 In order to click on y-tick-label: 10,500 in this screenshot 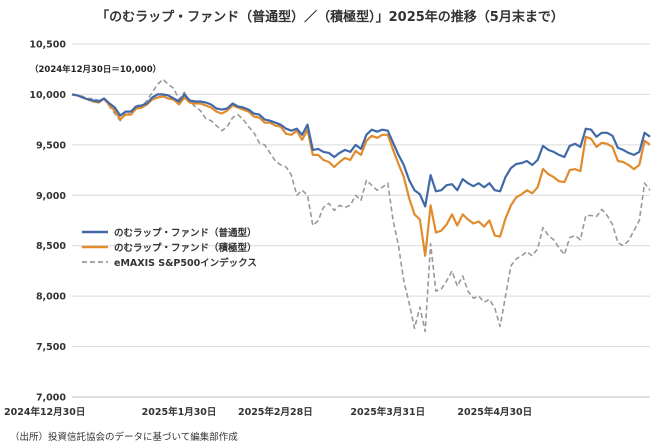, I will do `click(47, 45)`.